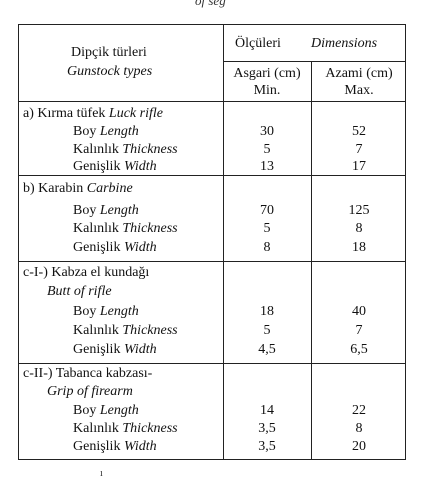  I want to click on section-subtitle: Butt of rifle, so click(79, 291).